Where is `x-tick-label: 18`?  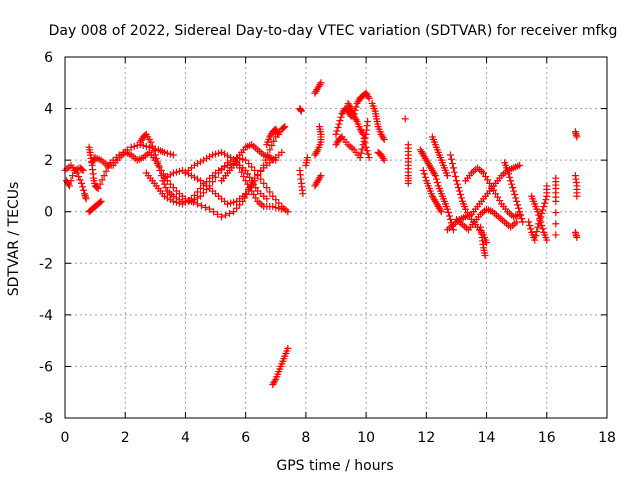
x-tick-label: 18 is located at coordinates (607, 438).